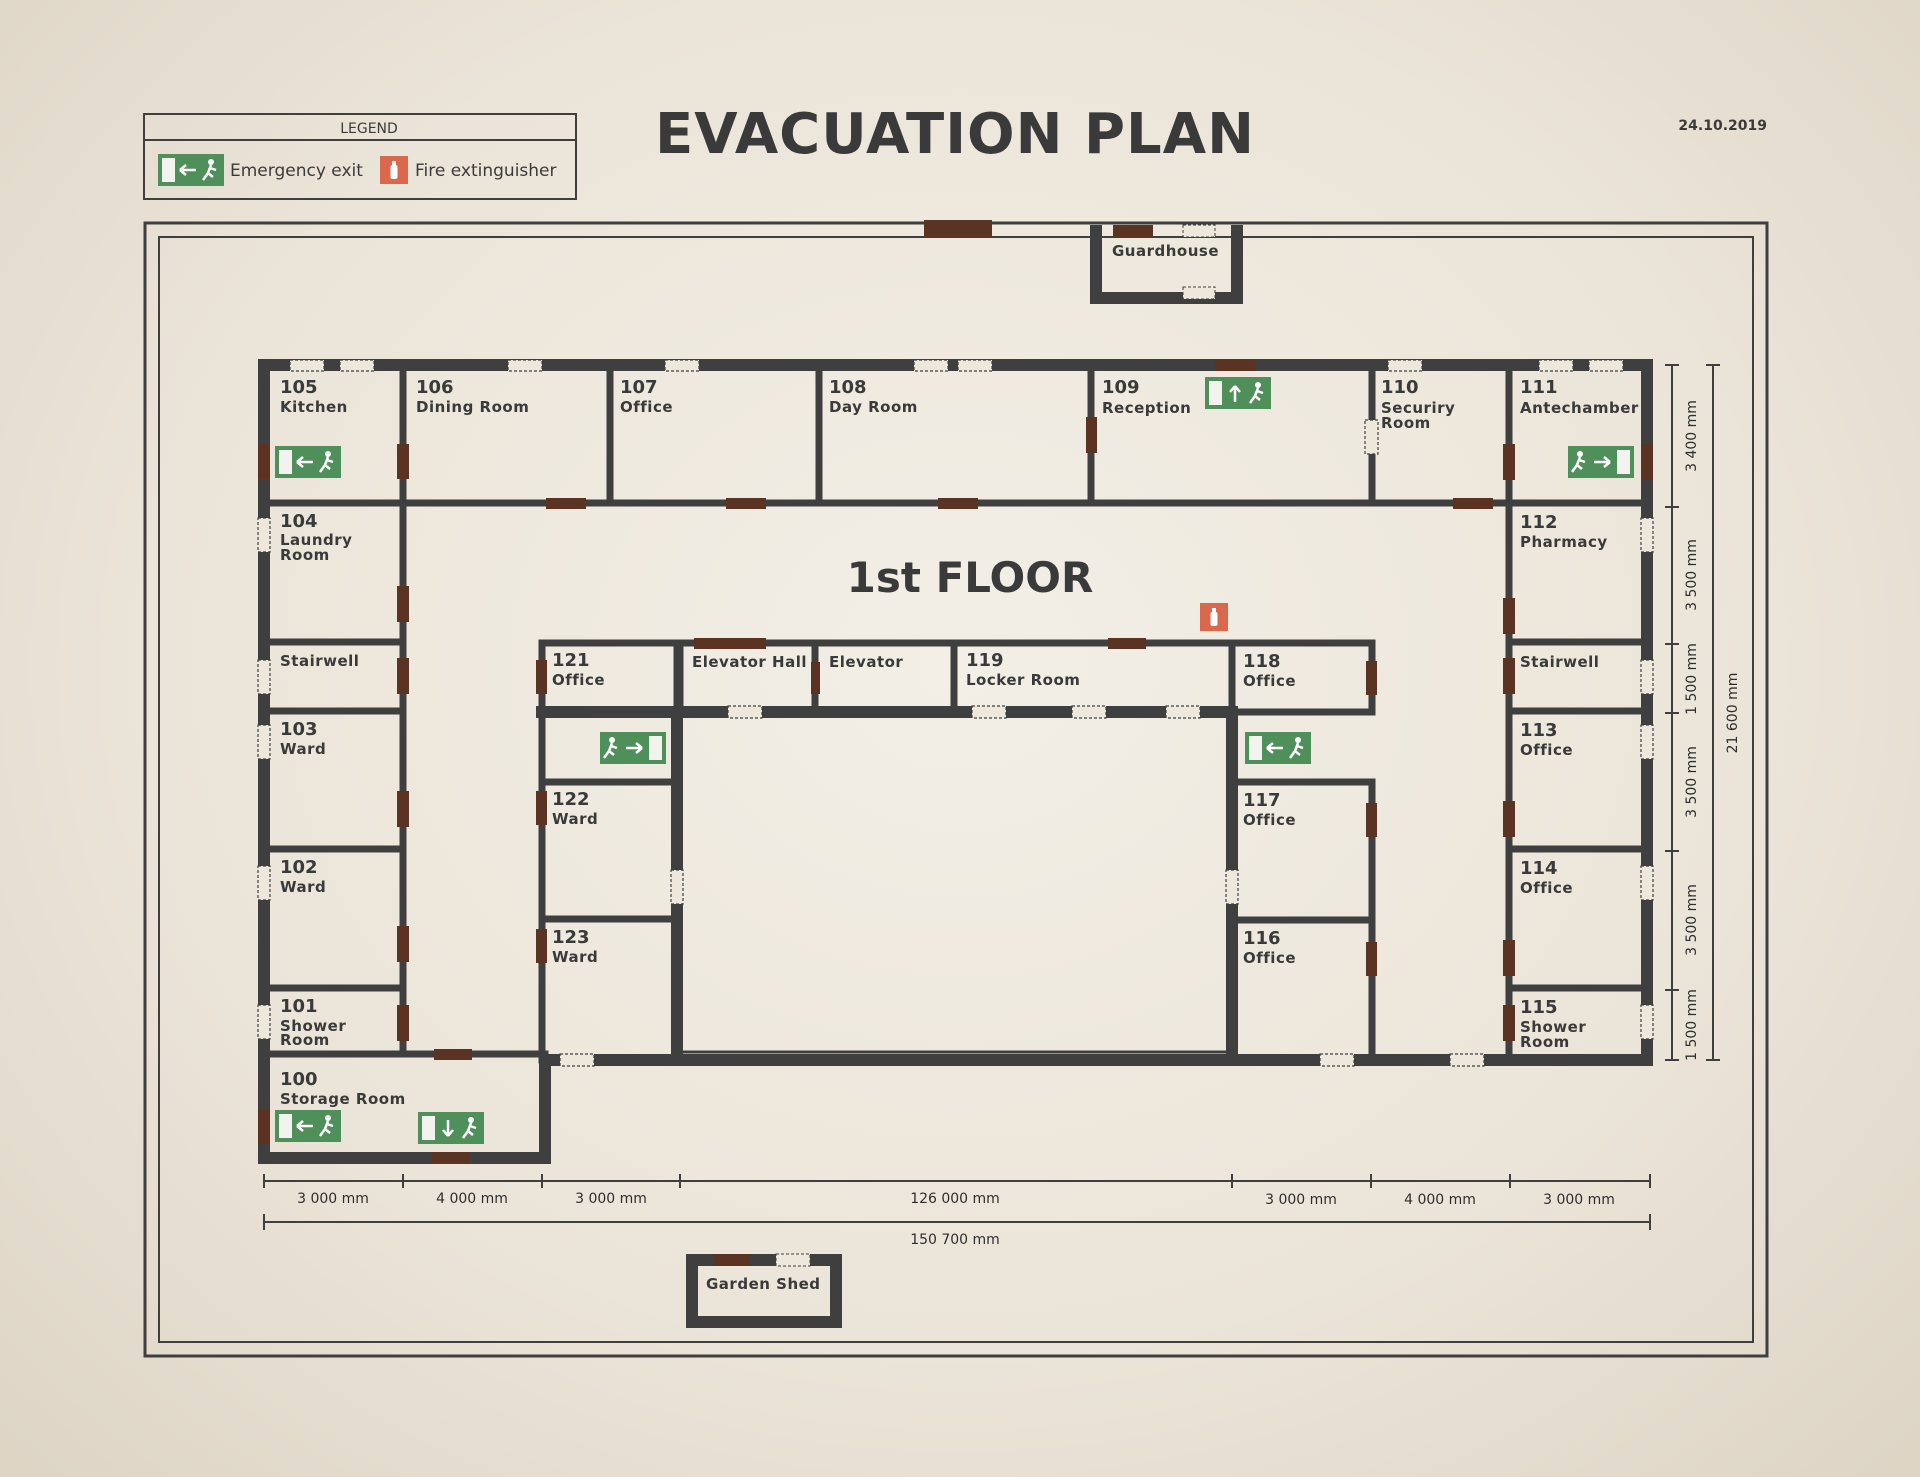  I want to click on garden-shed: Garden Shed, so click(764, 1290).